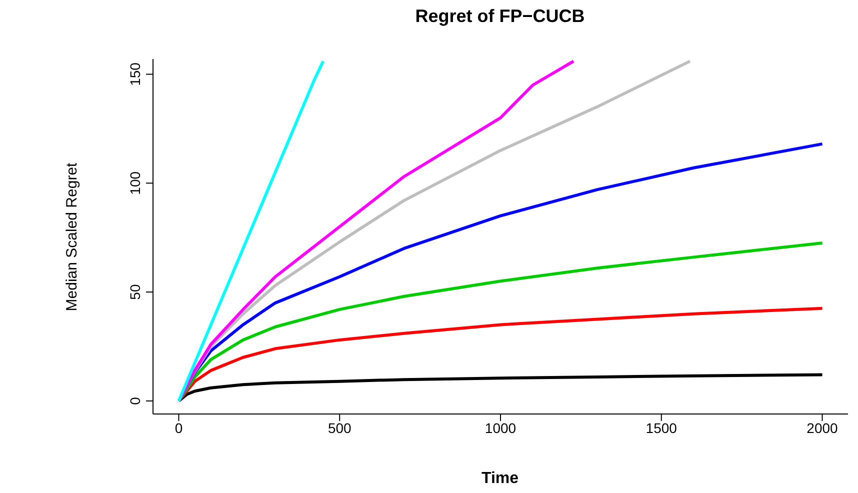  Describe the element at coordinates (340, 428) in the screenshot. I see `x-tick-label: 500` at that location.